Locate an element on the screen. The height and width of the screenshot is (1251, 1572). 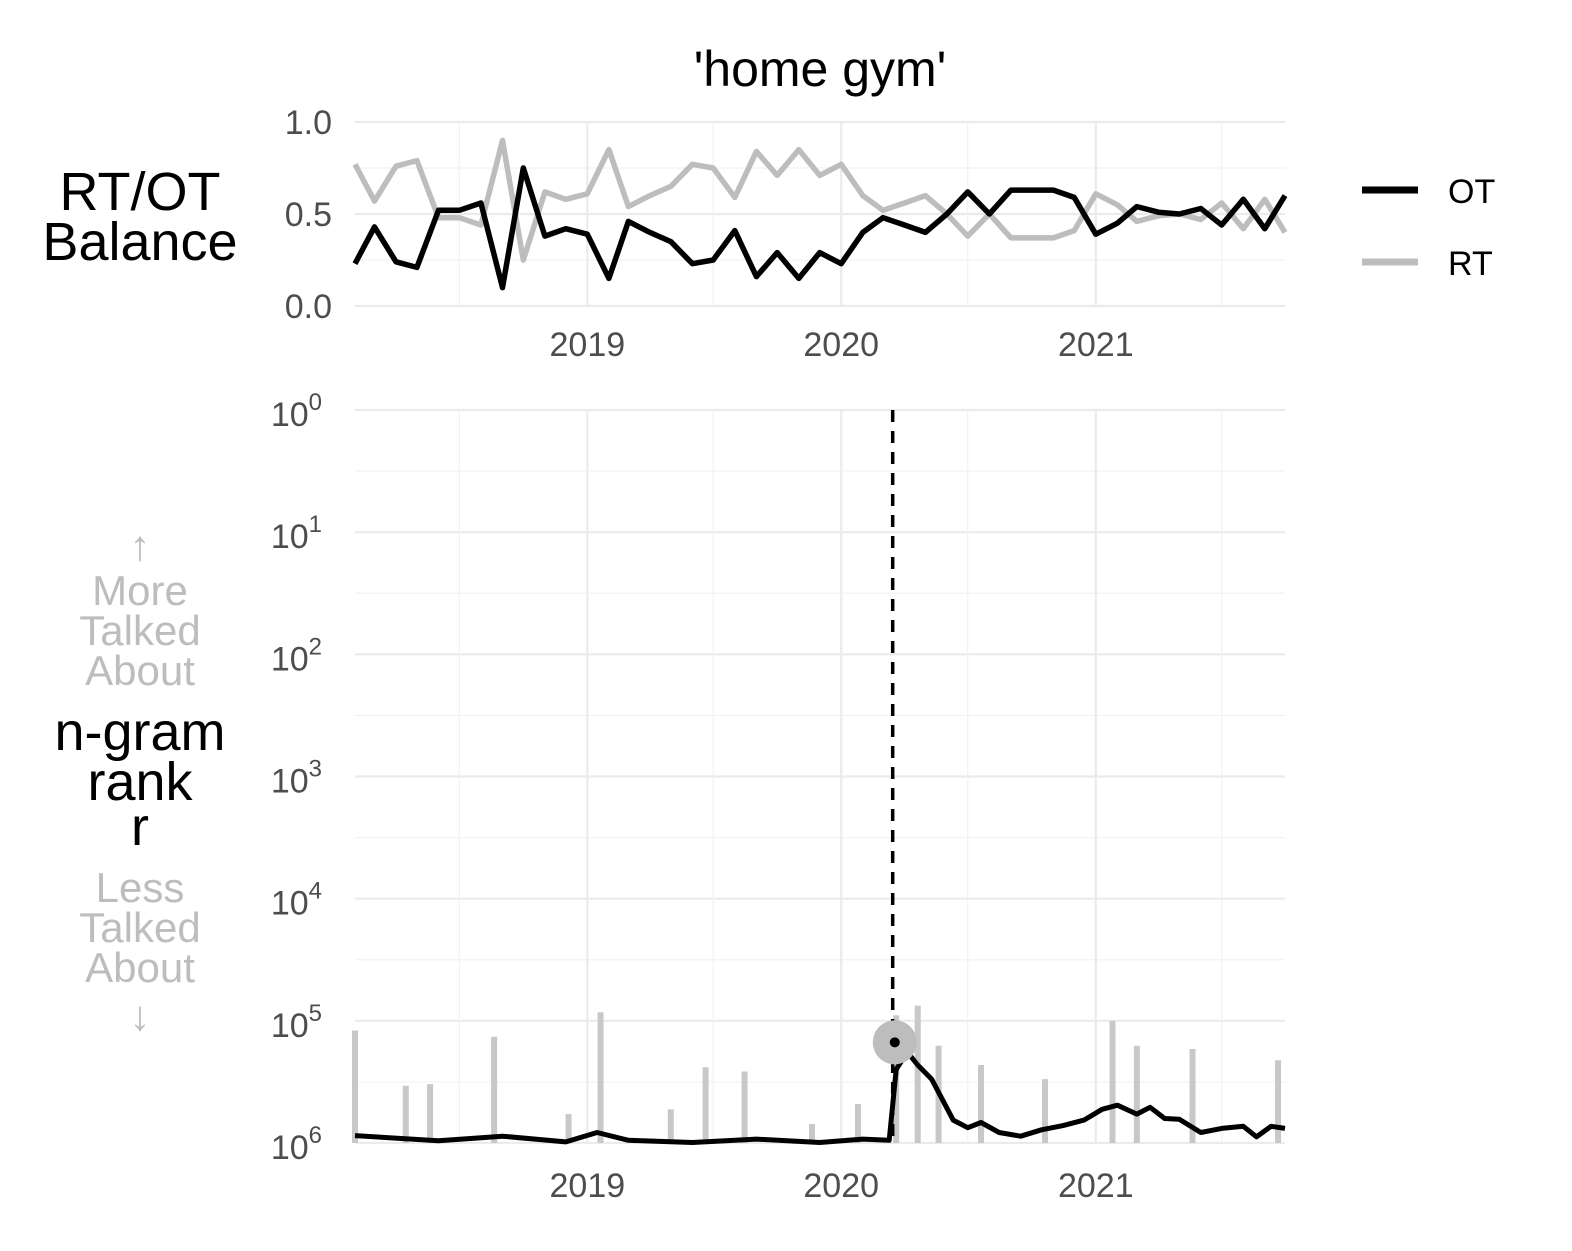
bottom-rt-series is located at coordinates (817, 1074).